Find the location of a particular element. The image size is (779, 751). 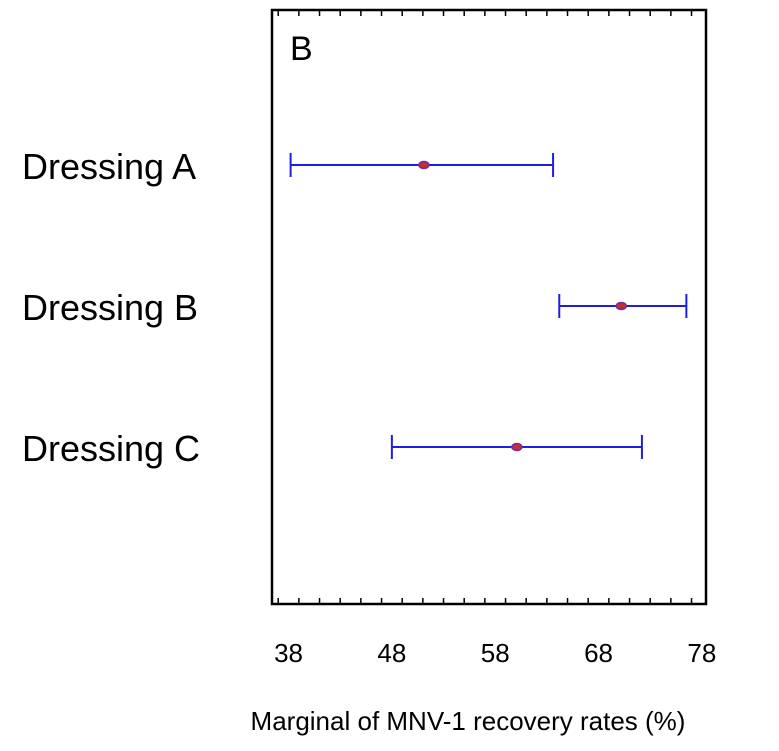

x-axis-label: Marginal of MNV-1 recovery rates (%) is located at coordinates (468, 721).